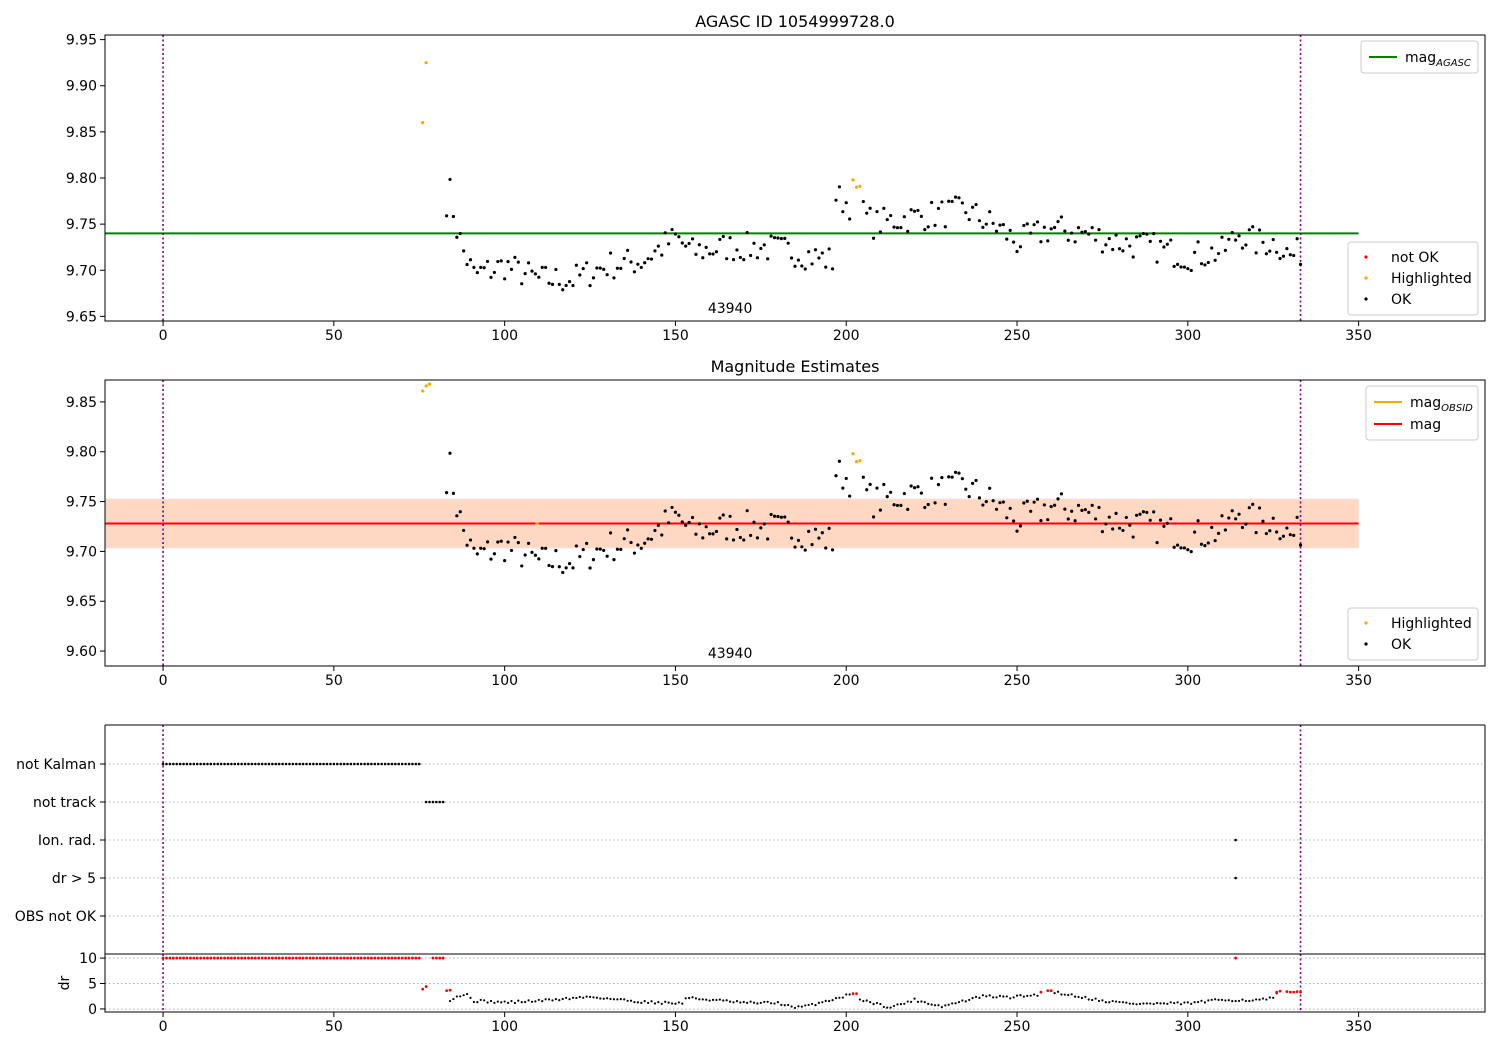  I want to click on y-tick-label: 9.70, so click(81, 271).